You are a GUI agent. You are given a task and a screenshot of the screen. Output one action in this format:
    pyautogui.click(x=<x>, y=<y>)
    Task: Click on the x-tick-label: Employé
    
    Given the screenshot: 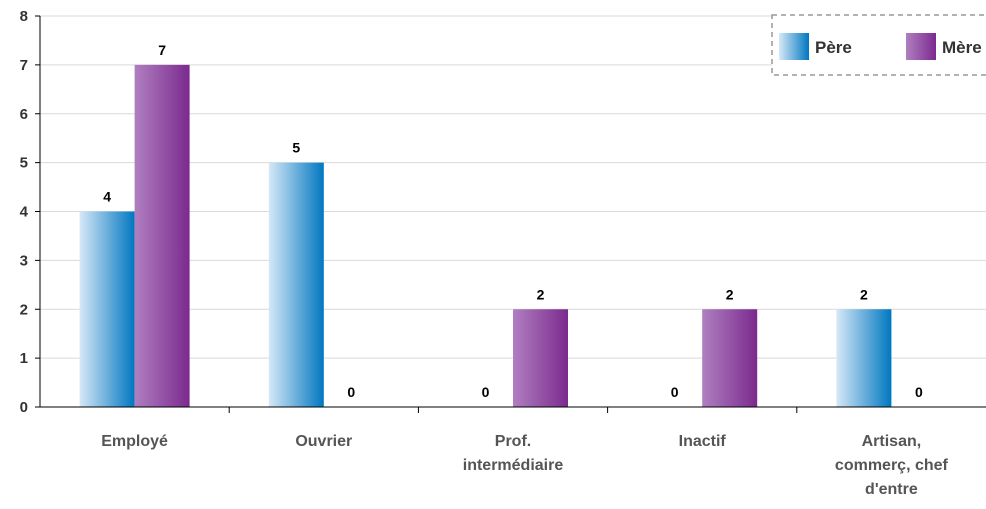 What is the action you would take?
    pyautogui.click(x=134, y=441)
    